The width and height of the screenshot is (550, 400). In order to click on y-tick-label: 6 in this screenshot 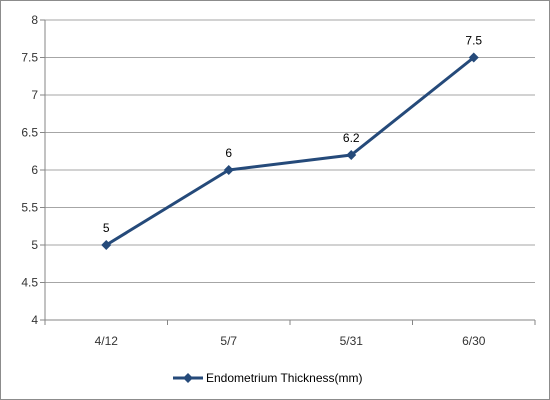, I will do `click(34, 170)`.